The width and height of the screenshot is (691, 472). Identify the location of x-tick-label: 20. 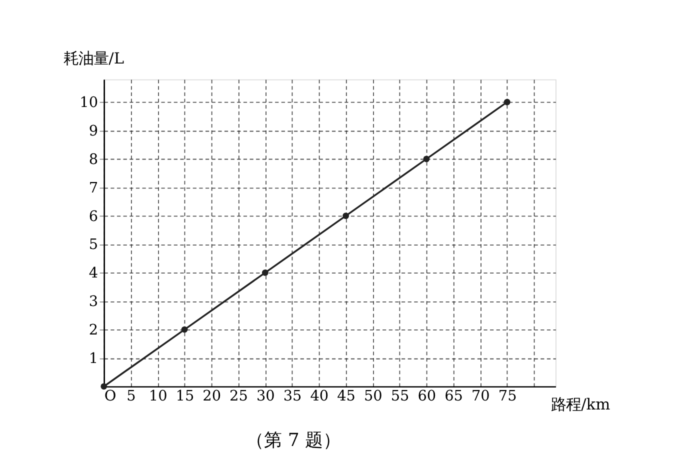
(212, 396).